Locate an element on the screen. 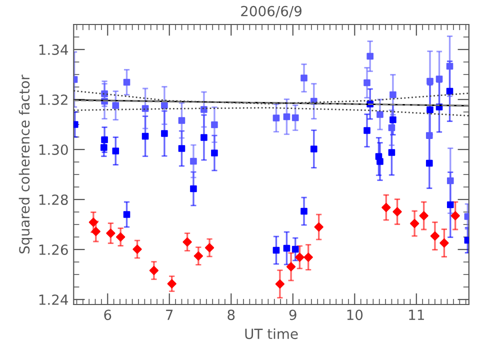  chart-title: 2006/6/9 is located at coordinates (271, 12).